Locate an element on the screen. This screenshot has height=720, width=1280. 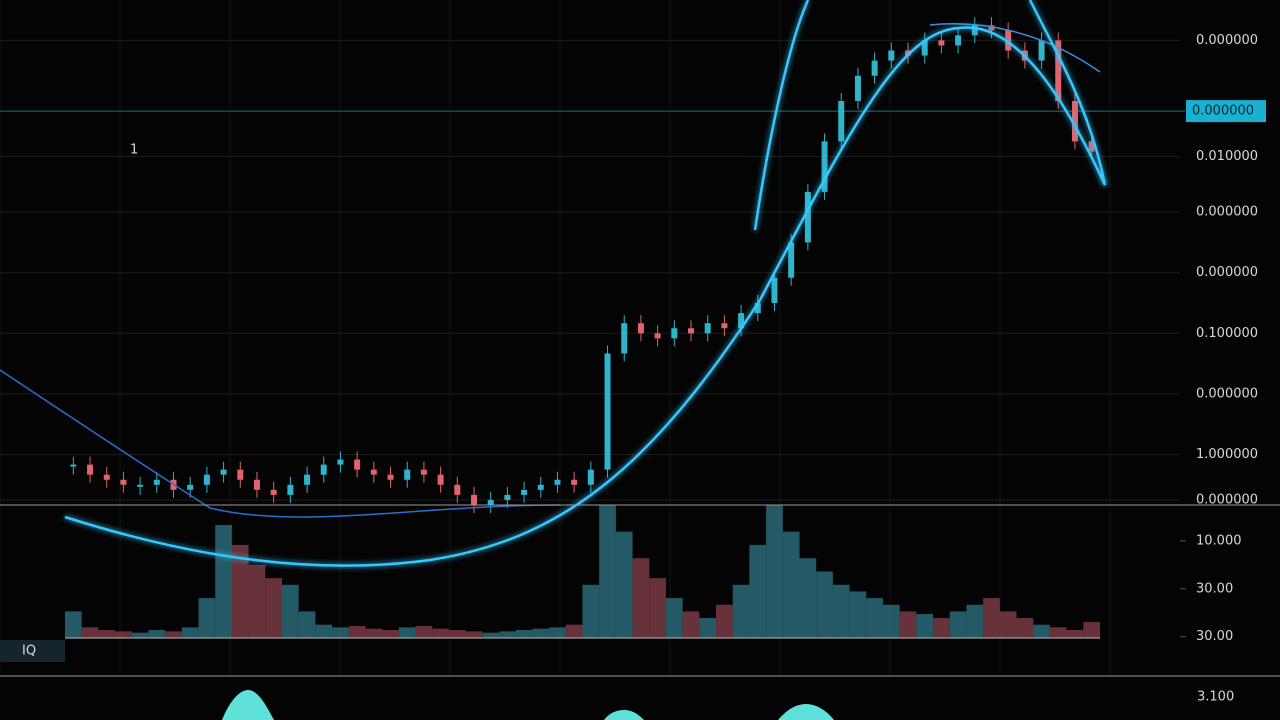
left-label: 1 is located at coordinates (134, 150).